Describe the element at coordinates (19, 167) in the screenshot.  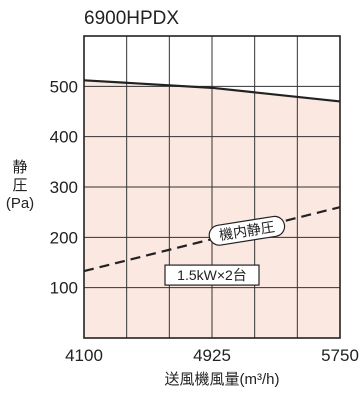
I see `y-axis-label-line1: 静` at that location.